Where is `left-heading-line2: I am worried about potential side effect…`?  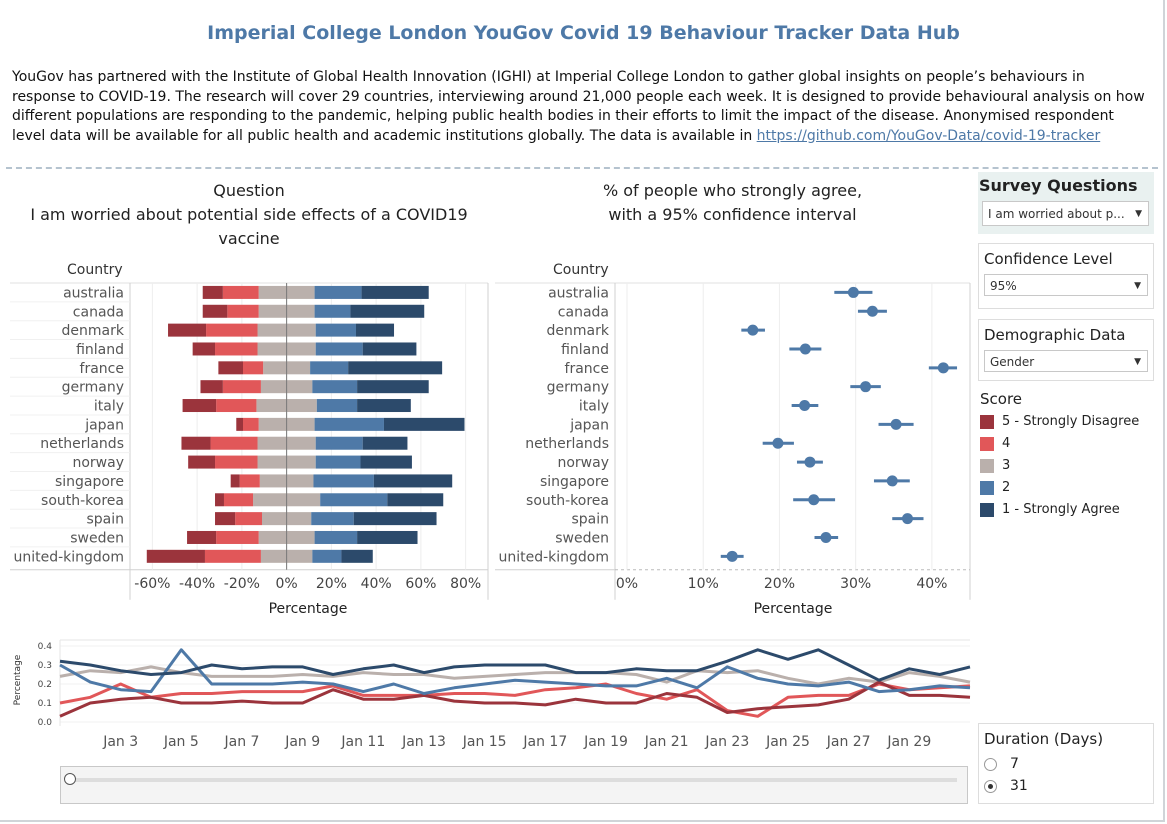 left-heading-line2: I am worried about potential side effect… is located at coordinates (249, 214).